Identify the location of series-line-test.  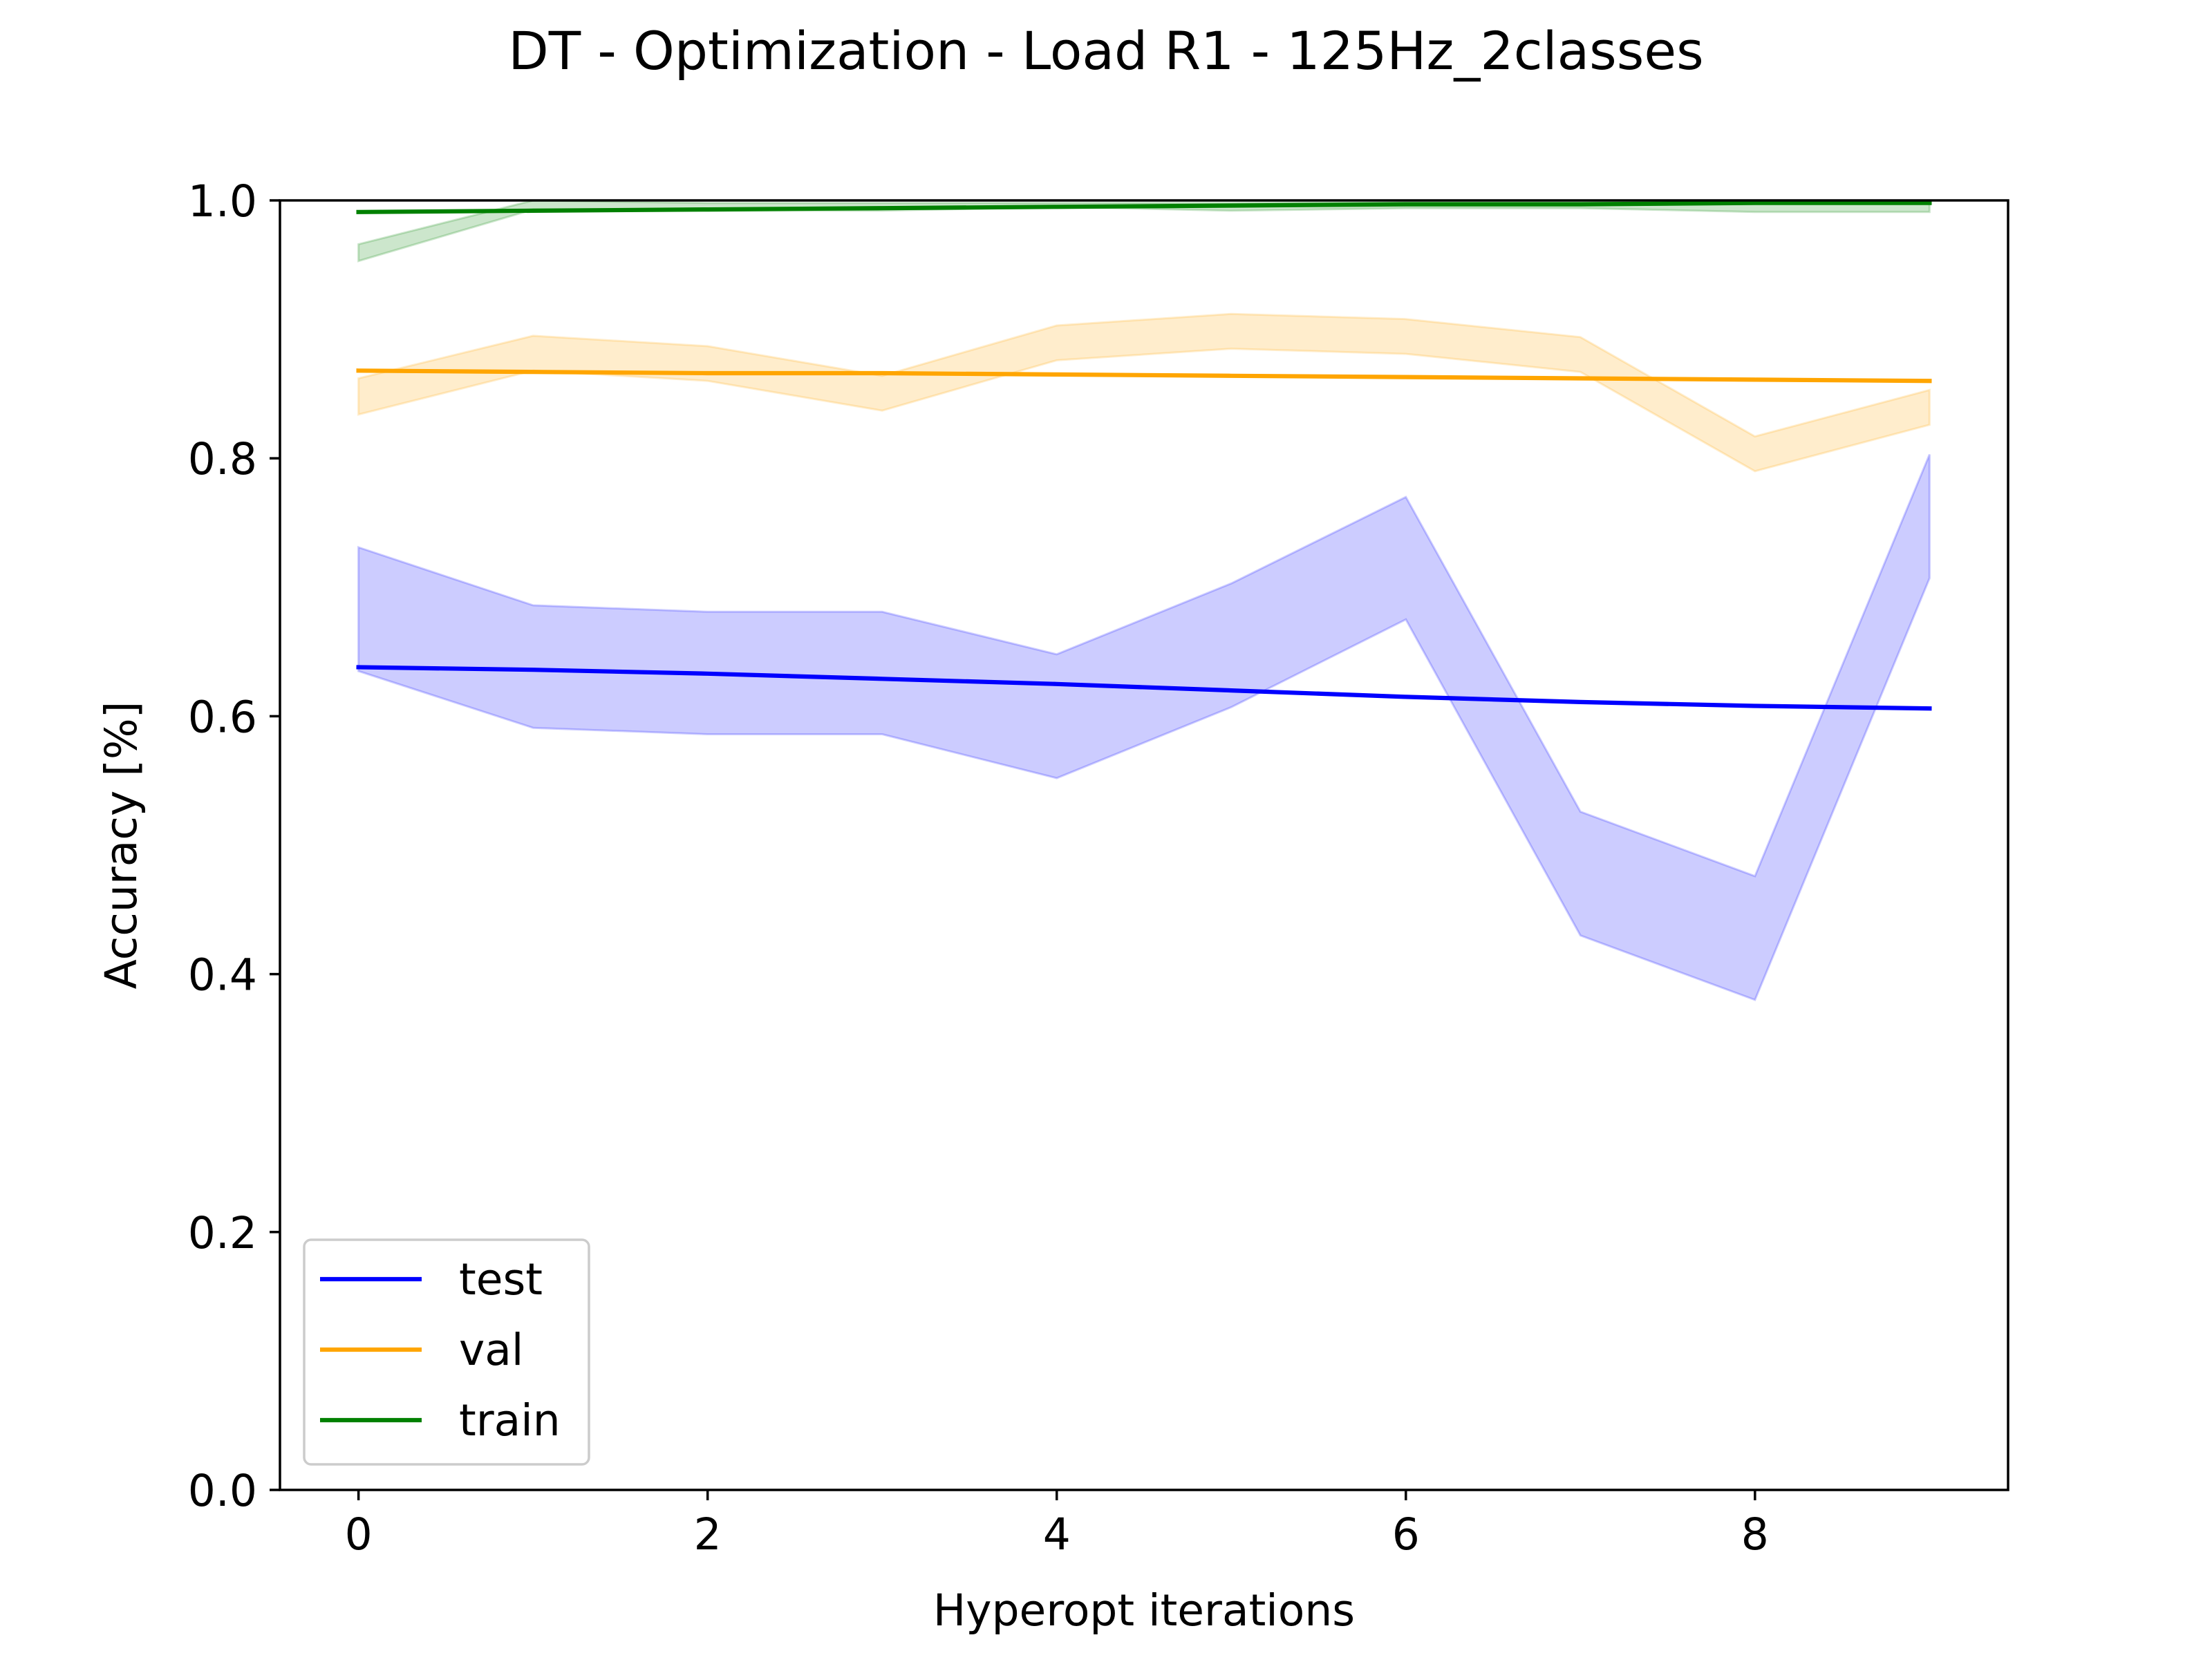
(1144, 688).